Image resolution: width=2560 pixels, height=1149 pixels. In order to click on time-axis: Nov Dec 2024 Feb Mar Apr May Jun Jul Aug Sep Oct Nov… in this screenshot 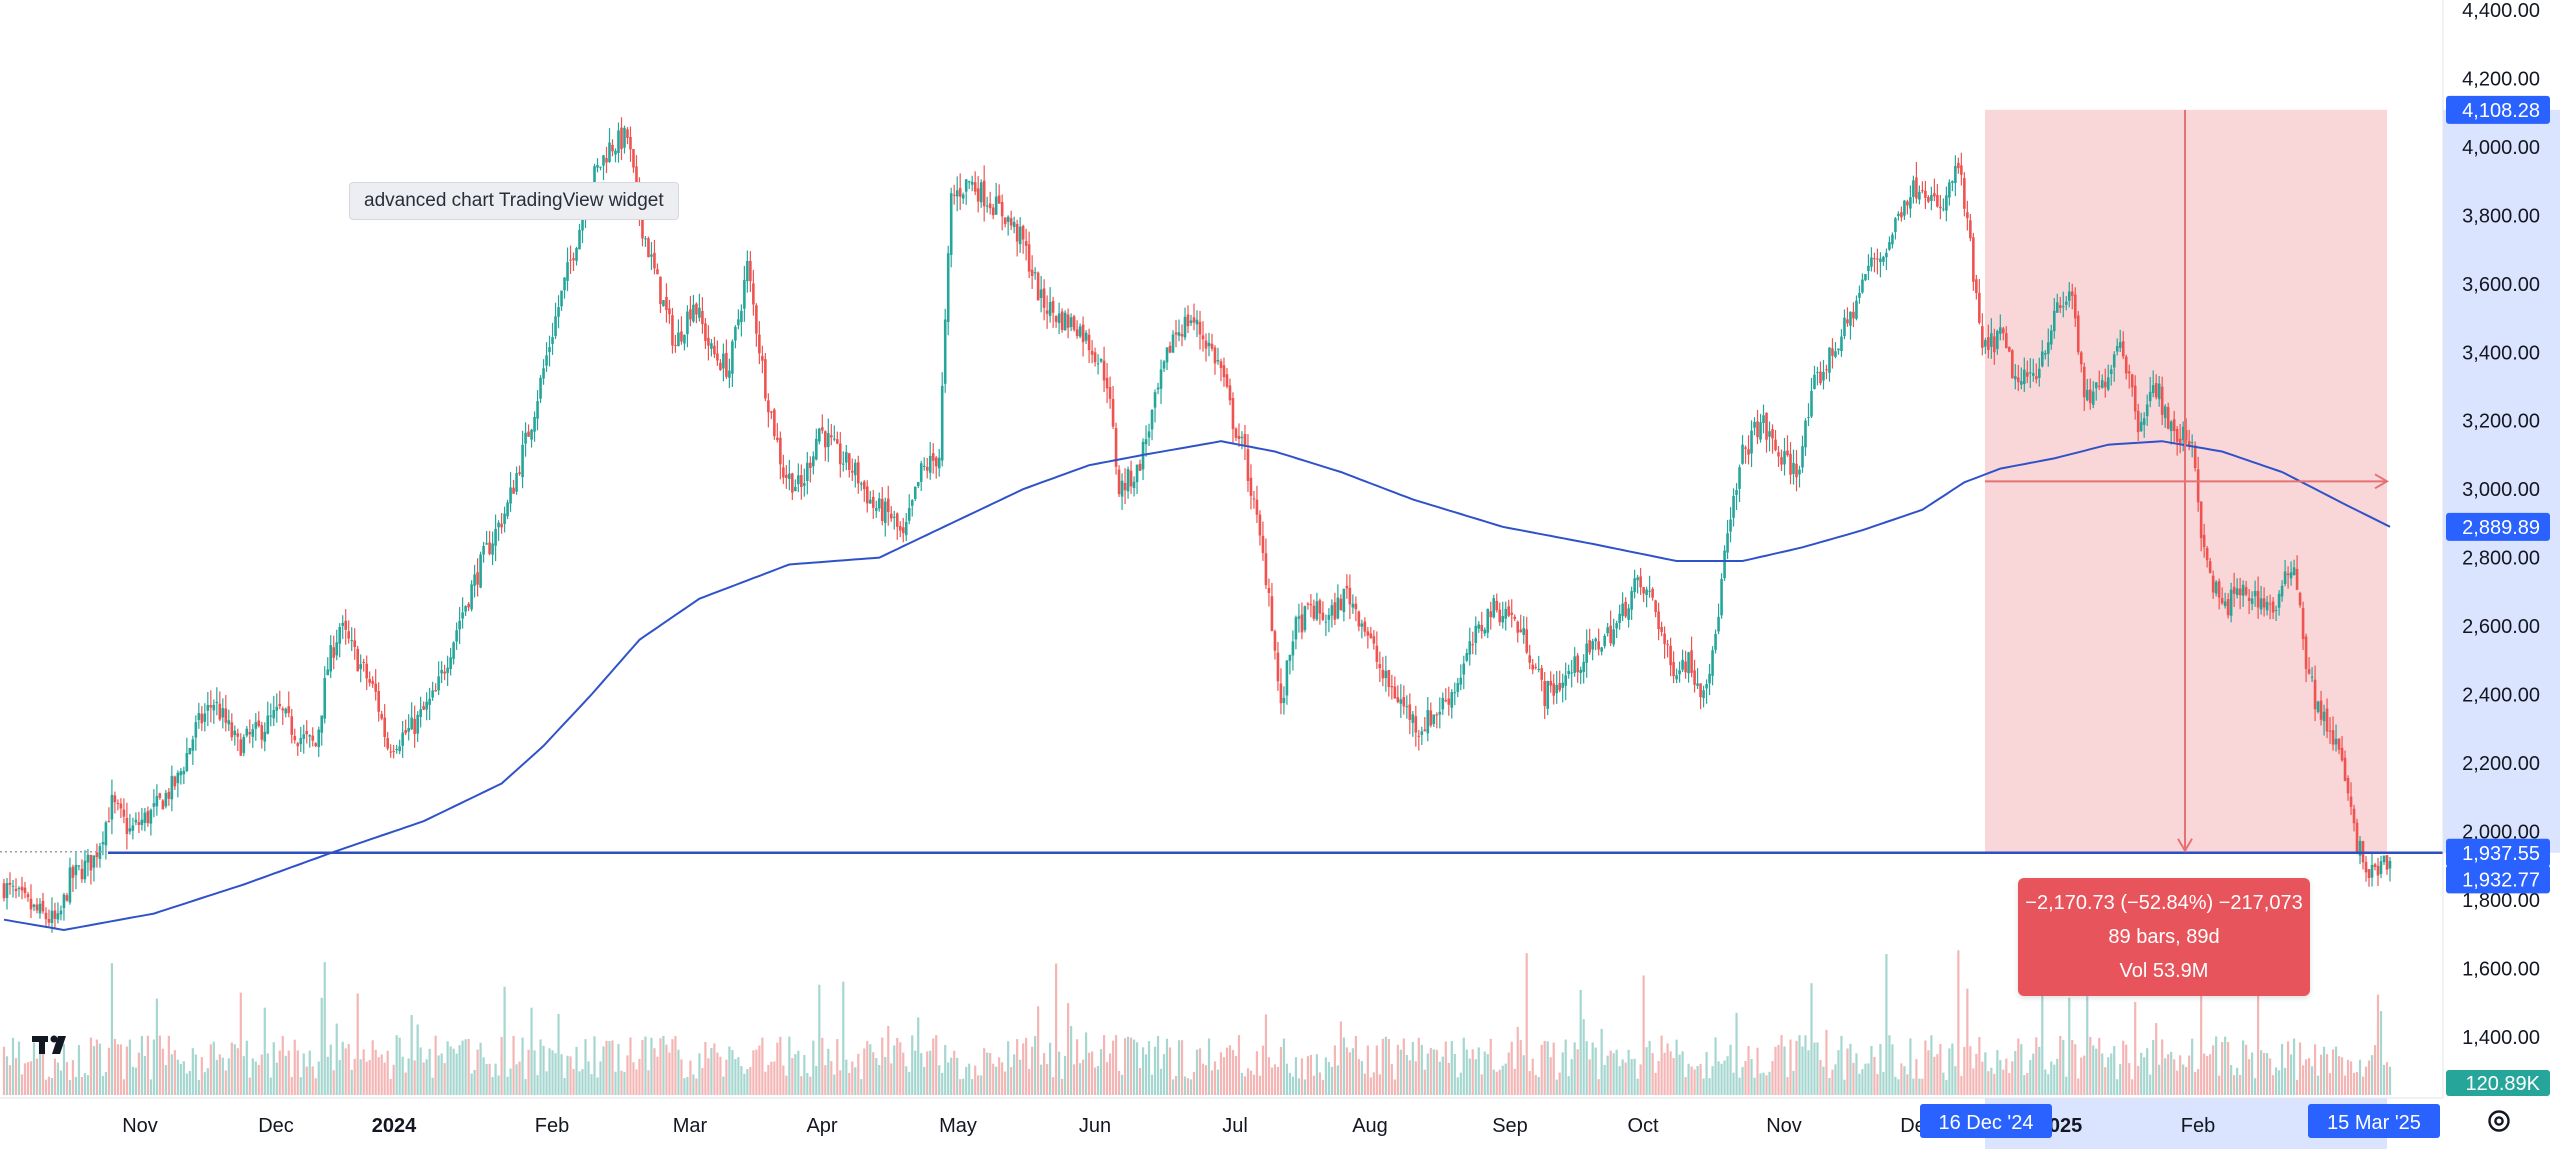, I will do `click(1221, 1117)`.